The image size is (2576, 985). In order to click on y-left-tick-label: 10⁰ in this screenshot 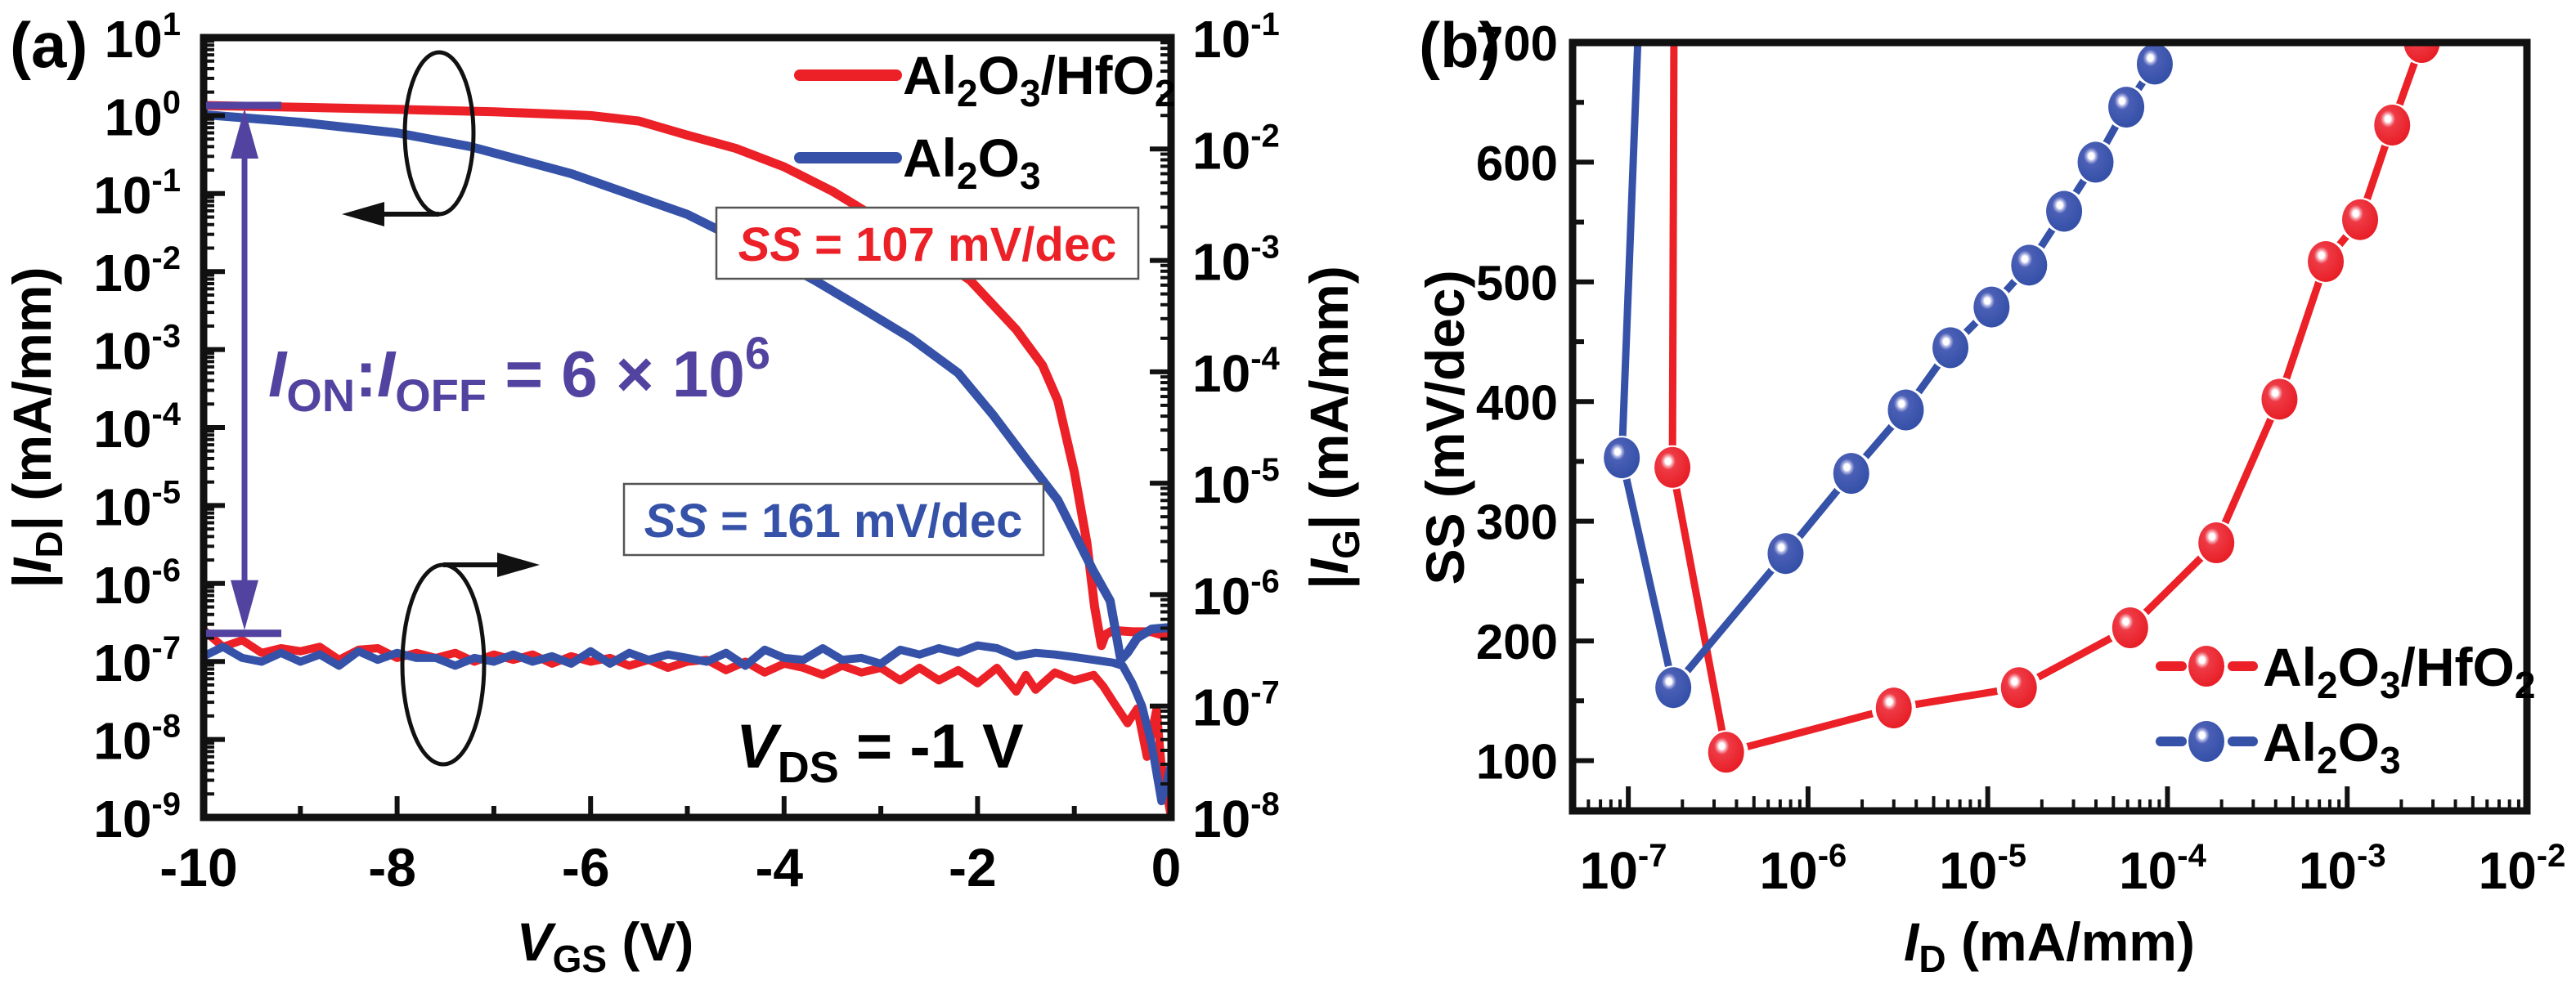, I will do `click(143, 115)`.